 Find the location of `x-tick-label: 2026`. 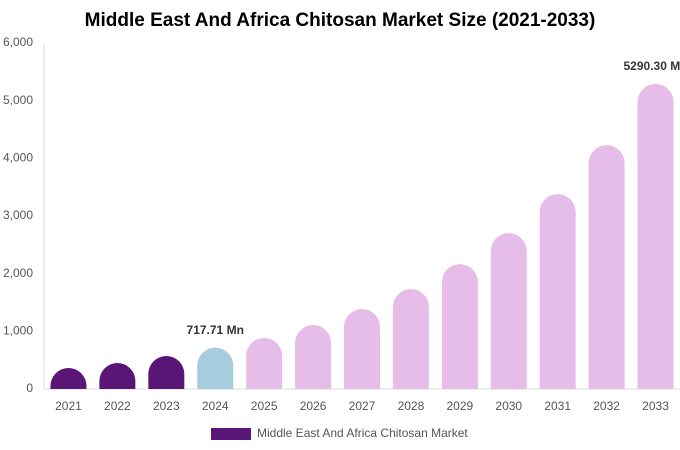

x-tick-label: 2026 is located at coordinates (313, 406).